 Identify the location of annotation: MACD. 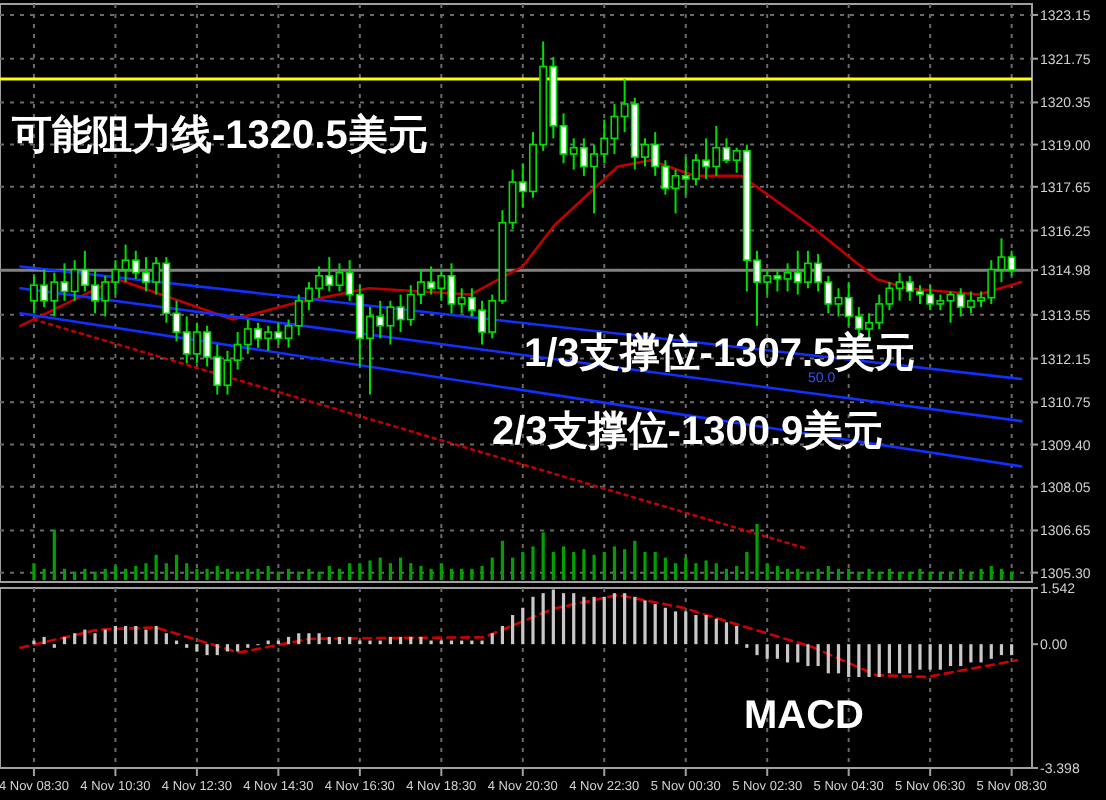
(804, 716).